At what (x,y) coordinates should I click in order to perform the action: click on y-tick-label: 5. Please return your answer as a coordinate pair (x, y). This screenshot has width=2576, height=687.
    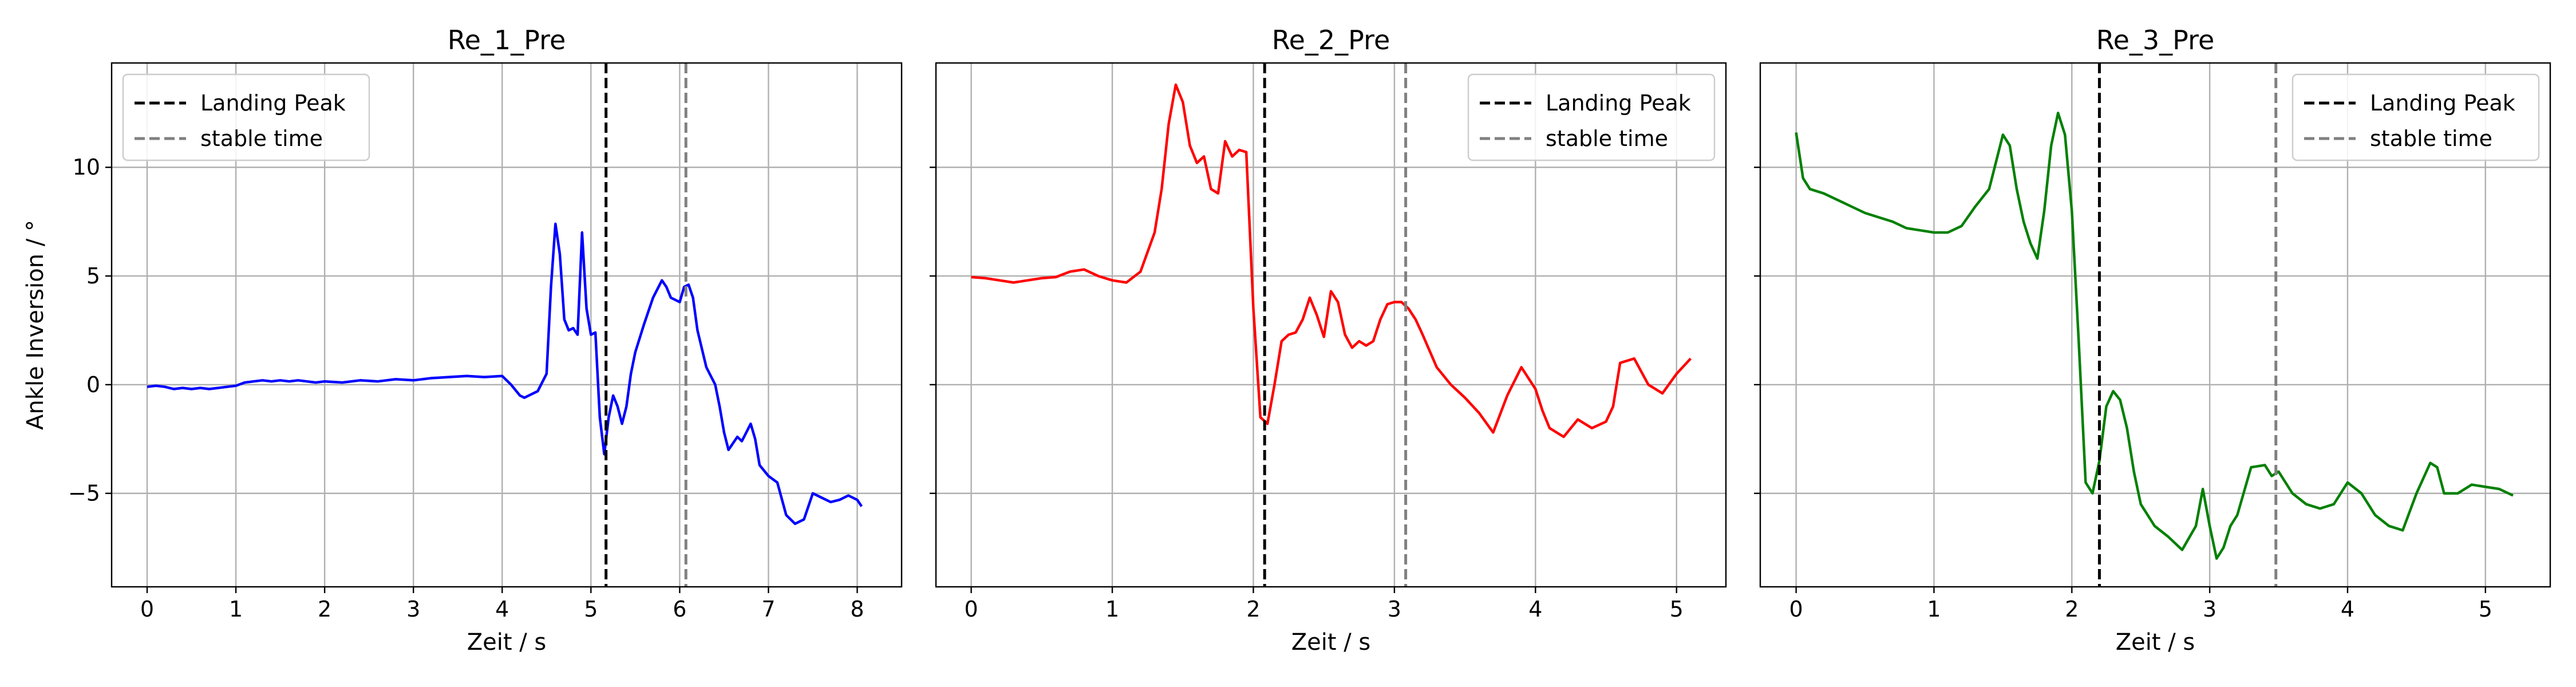
    Looking at the image, I should click on (93, 276).